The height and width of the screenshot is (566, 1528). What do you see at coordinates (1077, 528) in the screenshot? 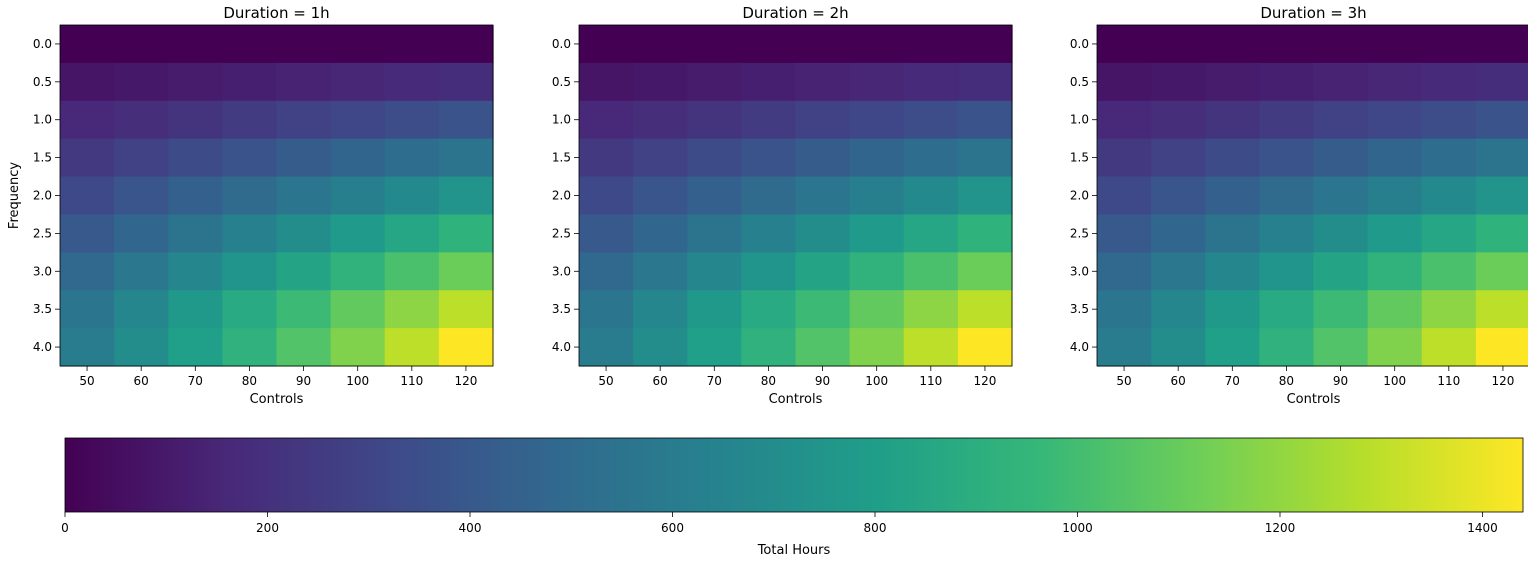
I see `colorbar-tick-label: 1000` at bounding box center [1077, 528].